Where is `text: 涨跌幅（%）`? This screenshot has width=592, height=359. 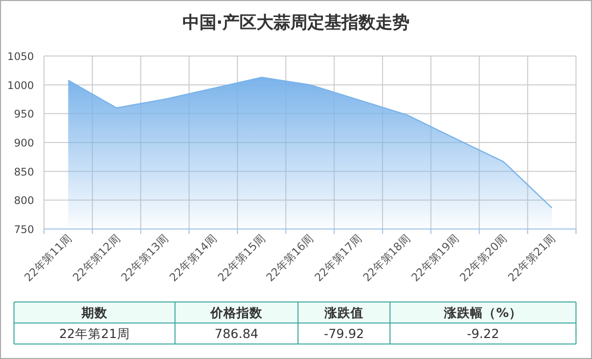 text: 涨跌幅（%） is located at coordinates (482, 312).